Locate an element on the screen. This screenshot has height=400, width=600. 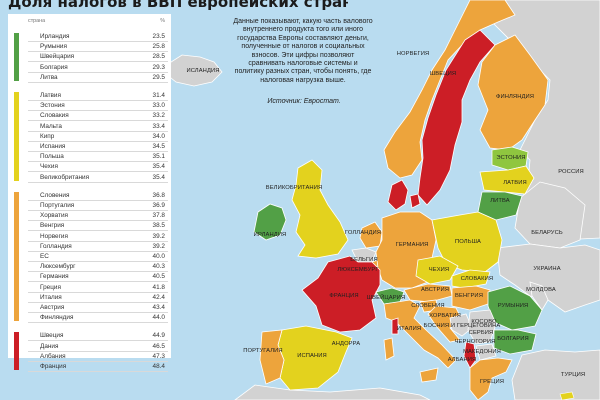
belgium-shape is located at coordinates (364, 255).